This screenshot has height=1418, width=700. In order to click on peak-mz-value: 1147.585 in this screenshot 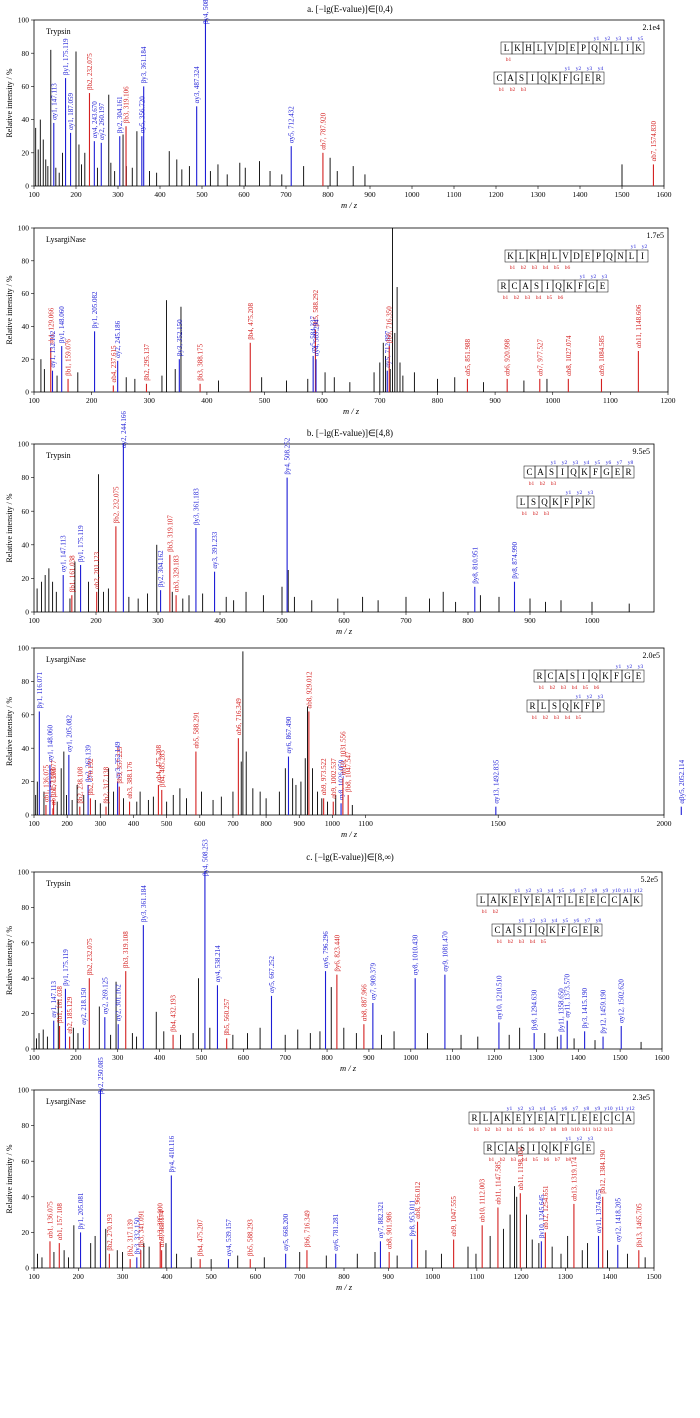, I will do `click(498, 1174)`.